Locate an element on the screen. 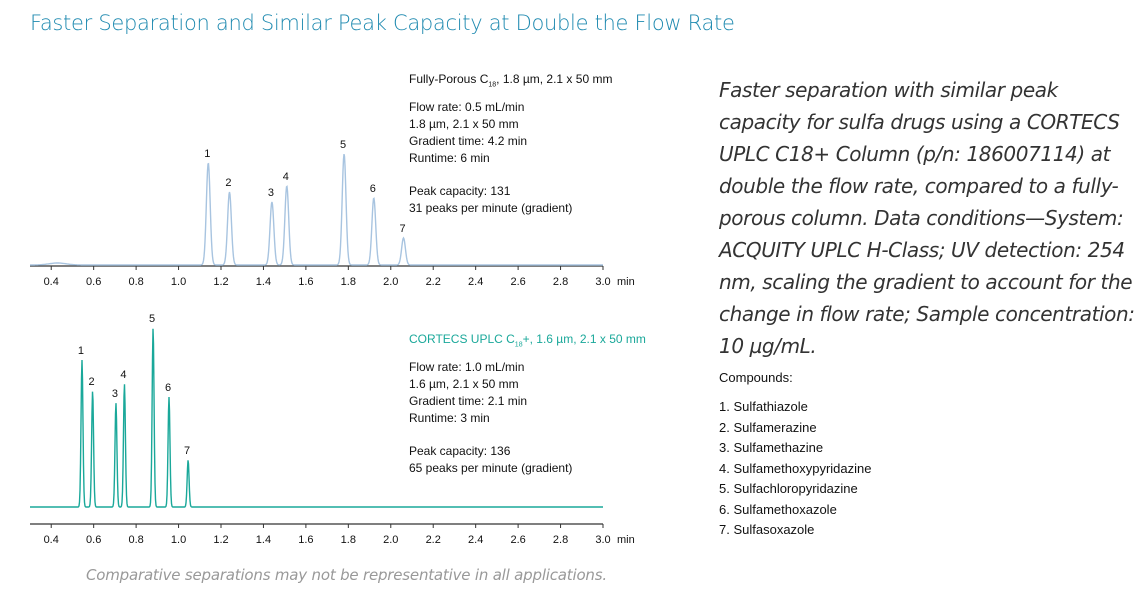 This screenshot has height=601, width=1148. bottom-condition: Flow rate: 1.0 mL/min is located at coordinates (467, 367).